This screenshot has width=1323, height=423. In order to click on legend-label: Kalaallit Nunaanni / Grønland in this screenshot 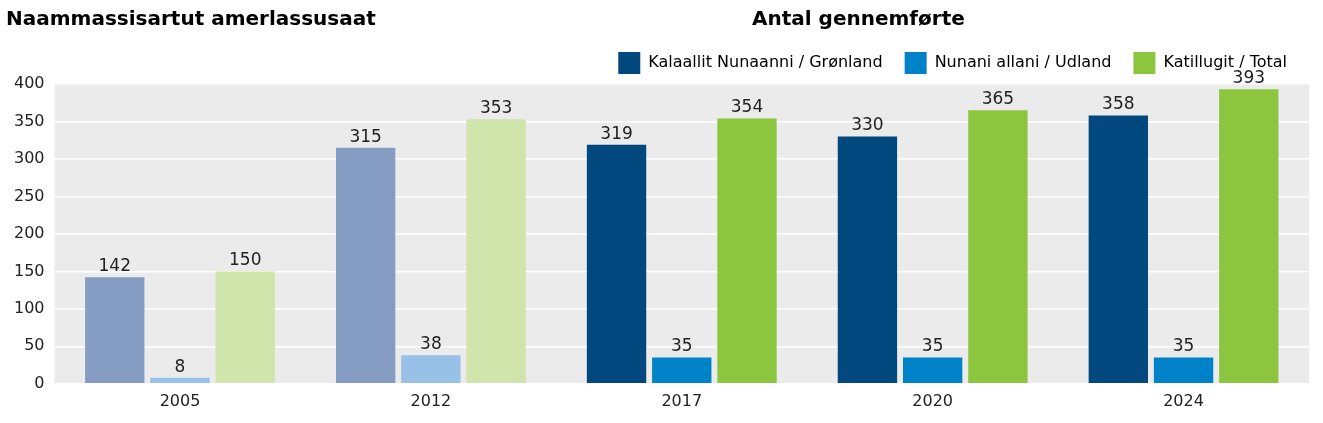, I will do `click(765, 62)`.